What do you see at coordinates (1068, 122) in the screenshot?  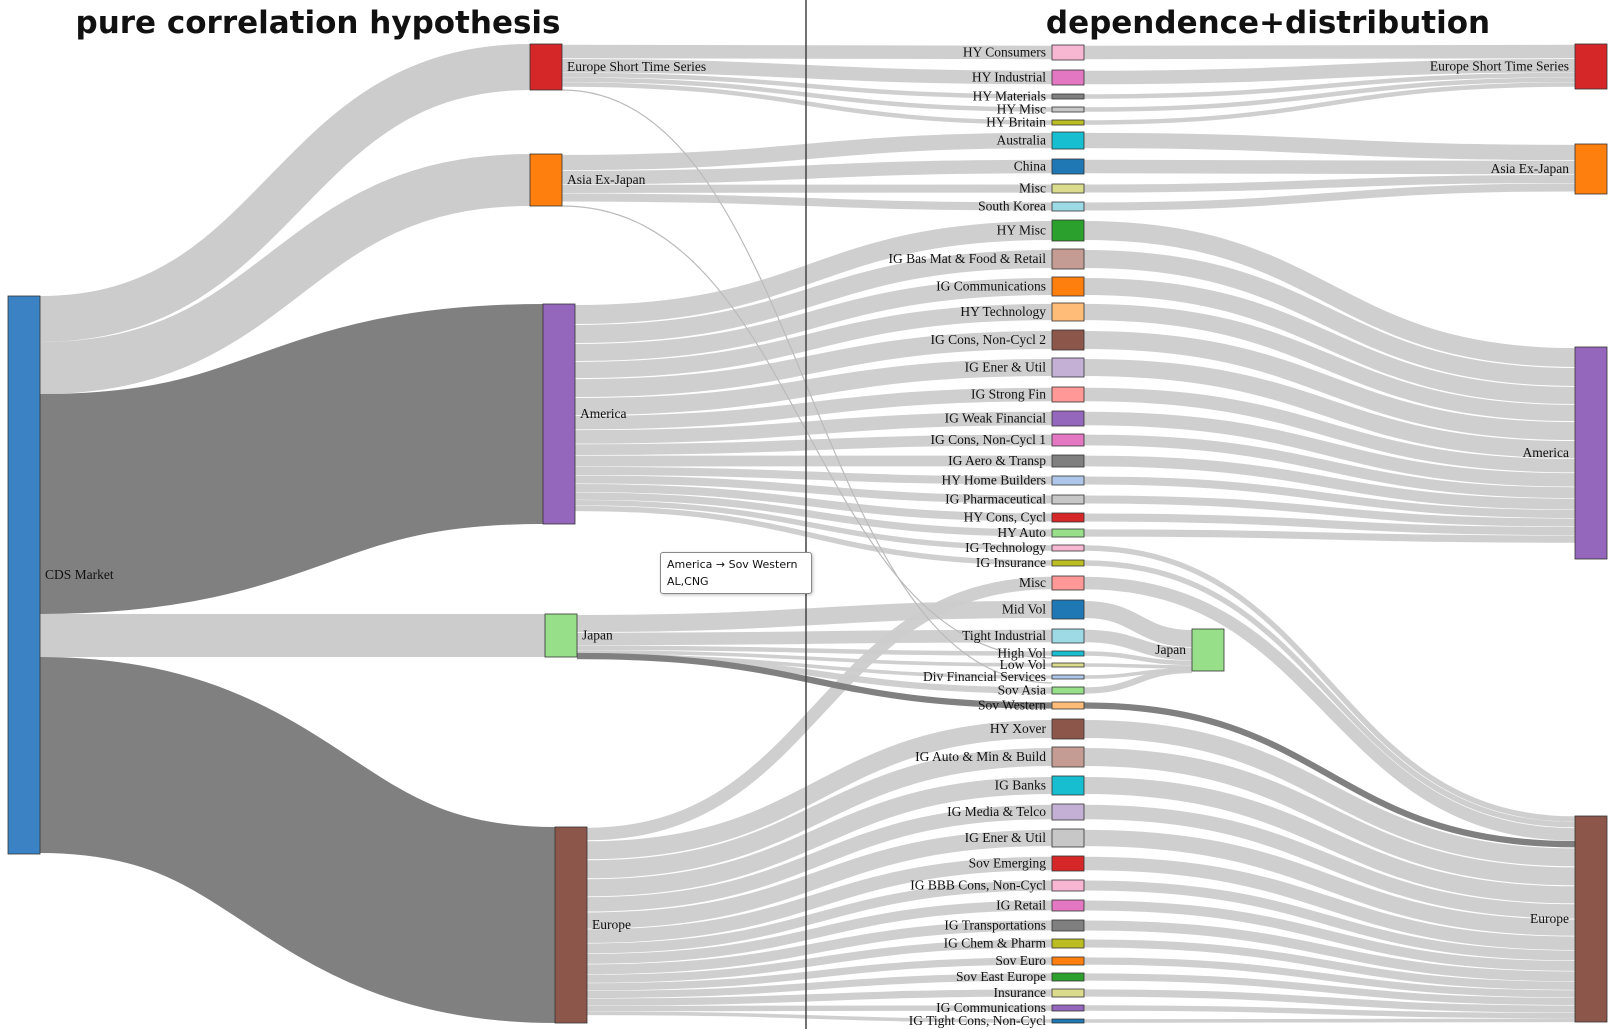 I see `node-sector-4-hy-britain` at bounding box center [1068, 122].